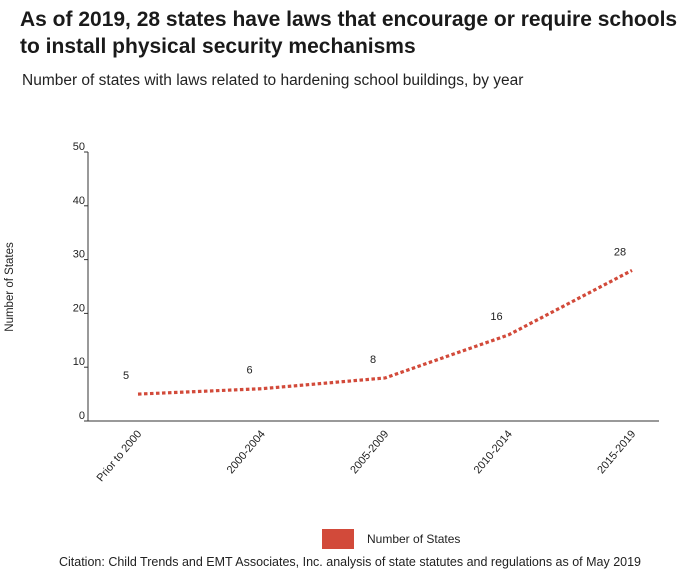  I want to click on y-tick-label: 10, so click(79, 362).